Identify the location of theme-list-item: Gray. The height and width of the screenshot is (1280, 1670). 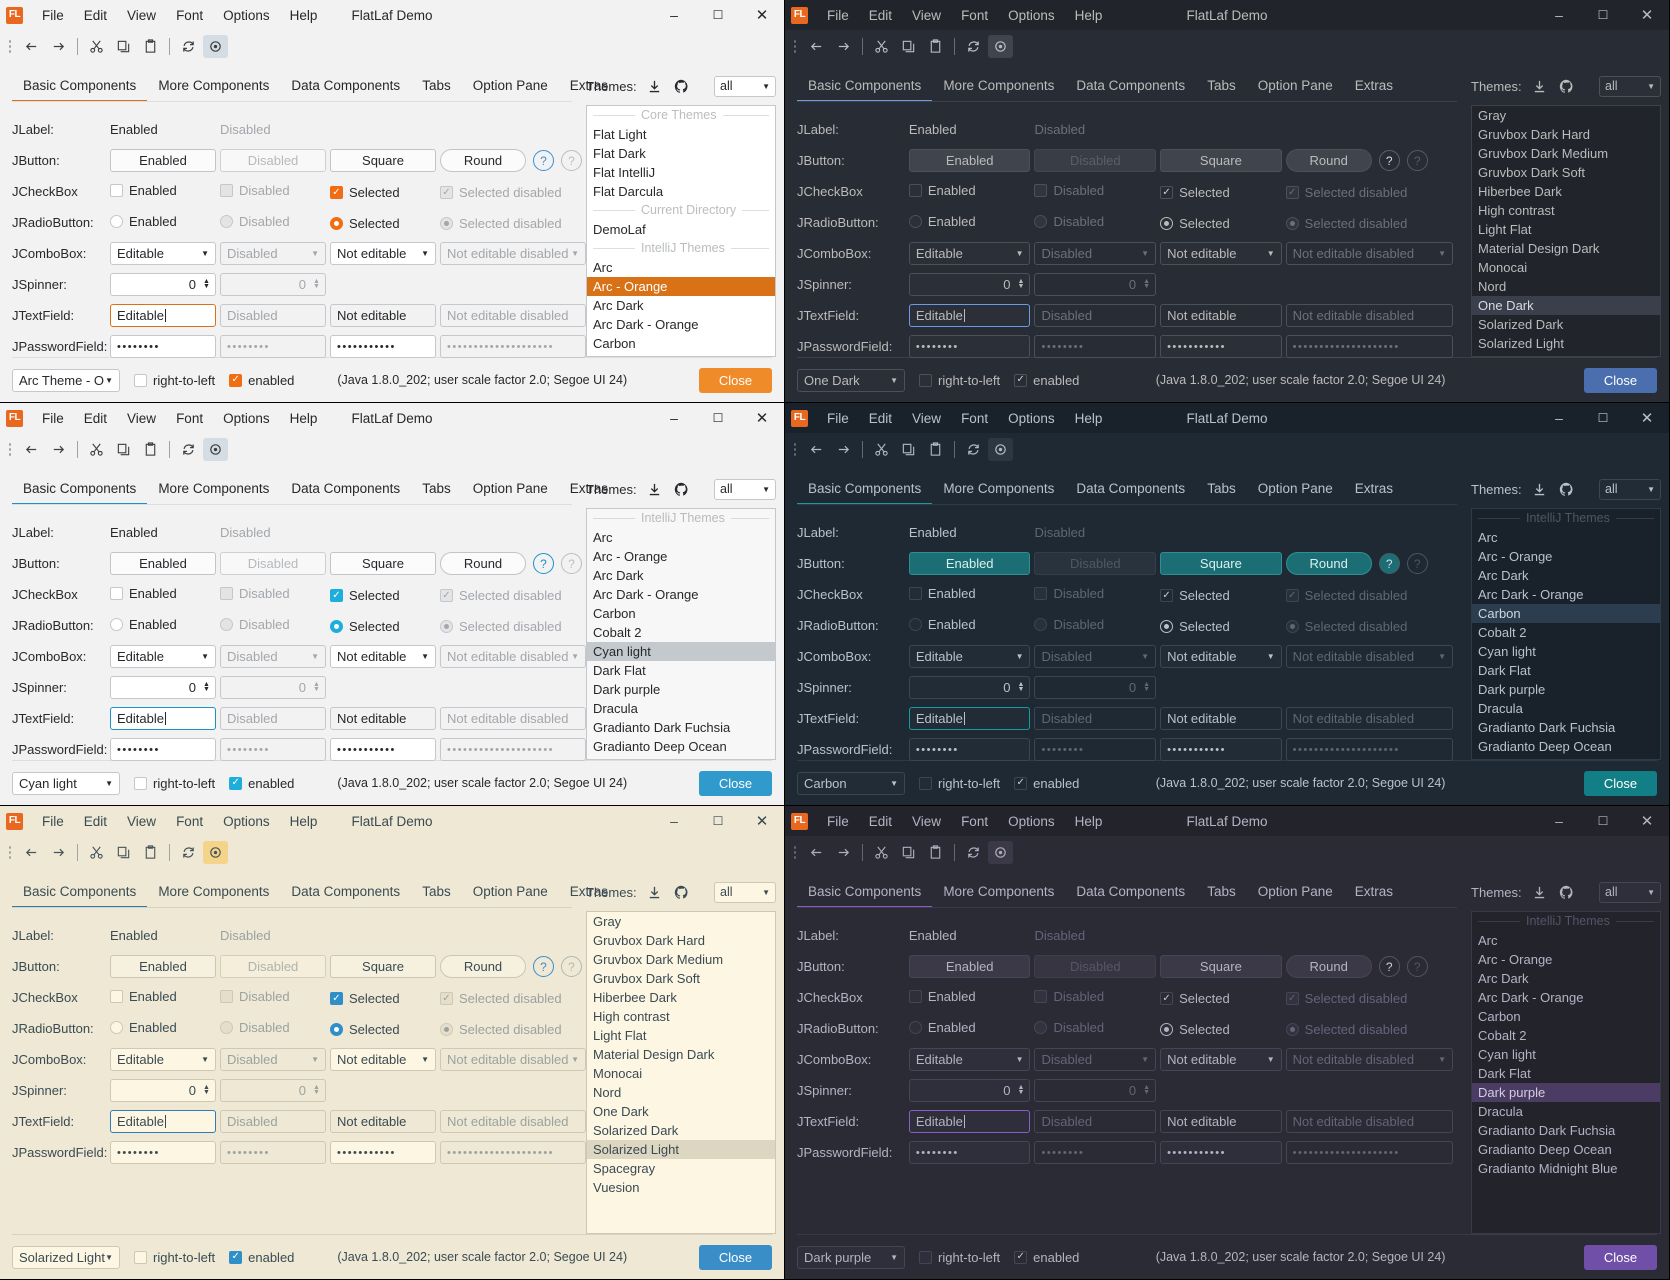
(1492, 115).